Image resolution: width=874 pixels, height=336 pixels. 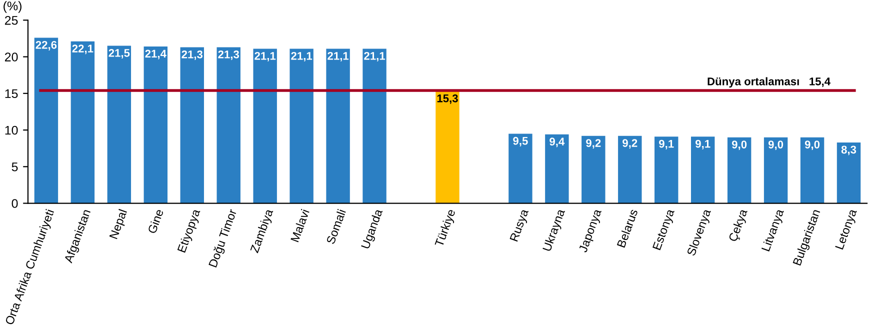 What do you see at coordinates (155, 221) in the screenshot?
I see `x-tick-label: Gine` at bounding box center [155, 221].